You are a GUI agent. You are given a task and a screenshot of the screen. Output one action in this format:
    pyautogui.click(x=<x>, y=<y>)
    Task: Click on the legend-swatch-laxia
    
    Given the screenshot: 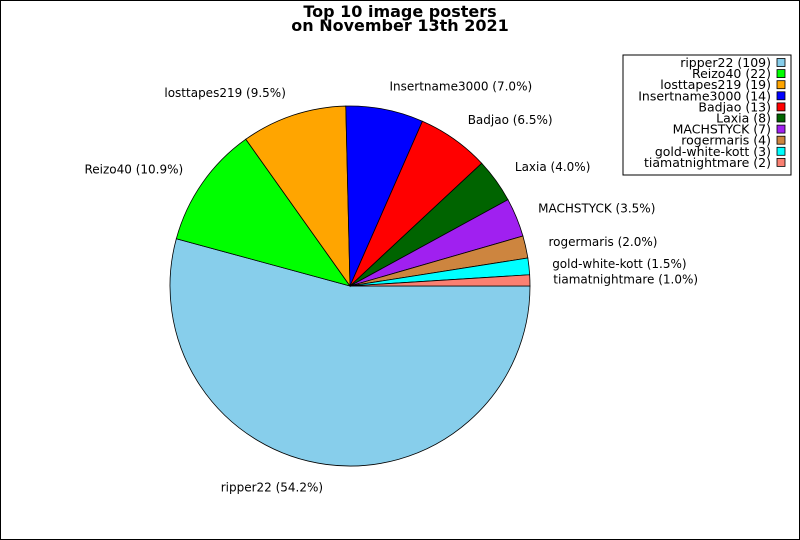 What is the action you would take?
    pyautogui.click(x=781, y=118)
    